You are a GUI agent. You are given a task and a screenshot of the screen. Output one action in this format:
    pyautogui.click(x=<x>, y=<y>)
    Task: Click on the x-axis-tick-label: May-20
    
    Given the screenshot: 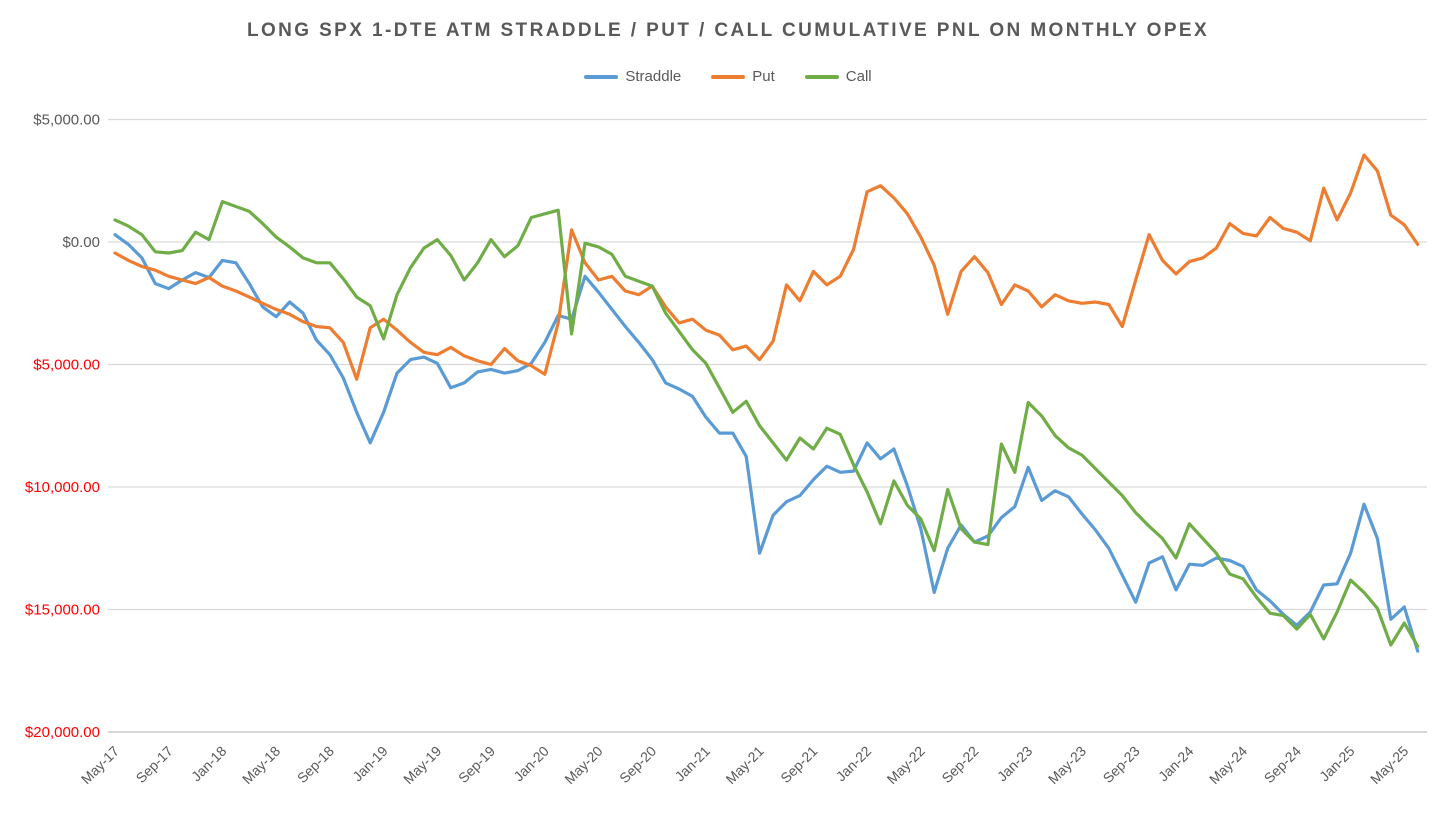 What is the action you would take?
    pyautogui.click(x=583, y=765)
    